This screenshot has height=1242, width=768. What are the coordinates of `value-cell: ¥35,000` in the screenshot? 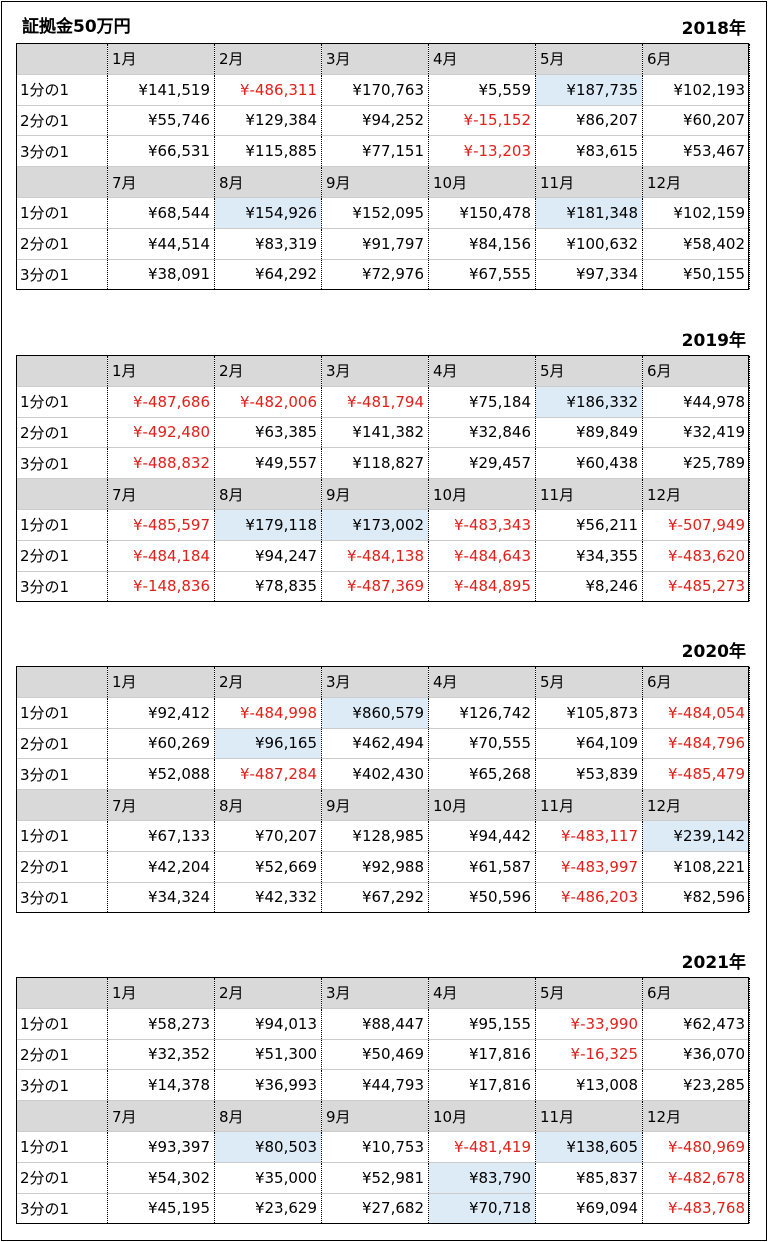 It's located at (268, 1177).